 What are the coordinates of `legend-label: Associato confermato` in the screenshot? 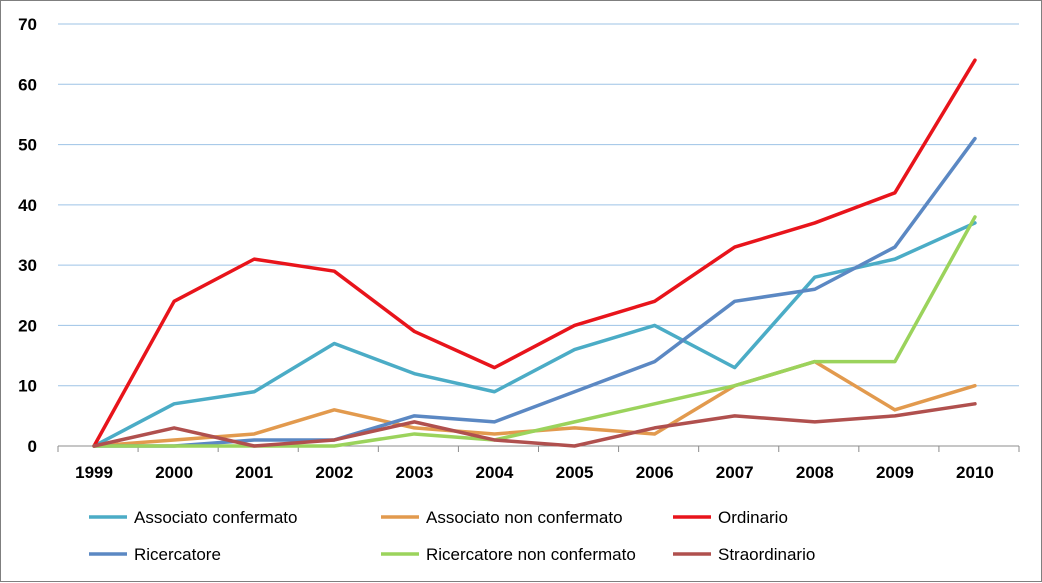 It's located at (215, 517).